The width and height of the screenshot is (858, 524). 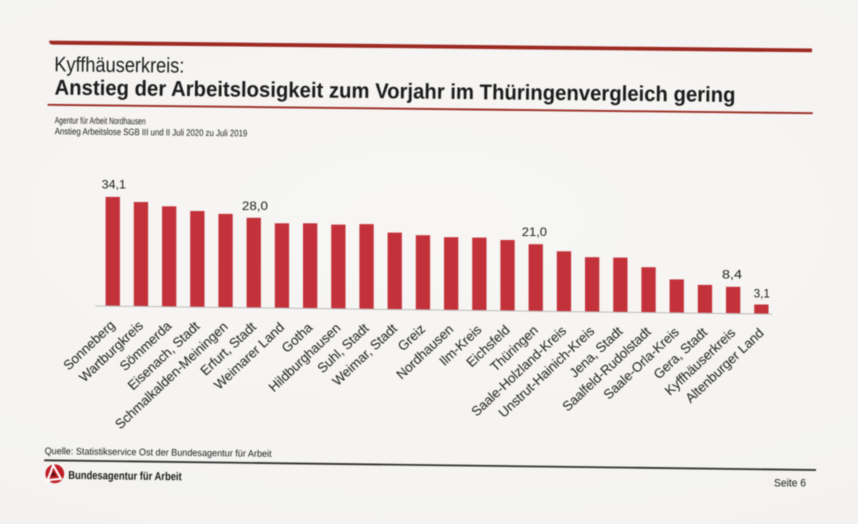 What do you see at coordinates (762, 294) in the screenshot?
I see `svg-text: 3,1` at bounding box center [762, 294].